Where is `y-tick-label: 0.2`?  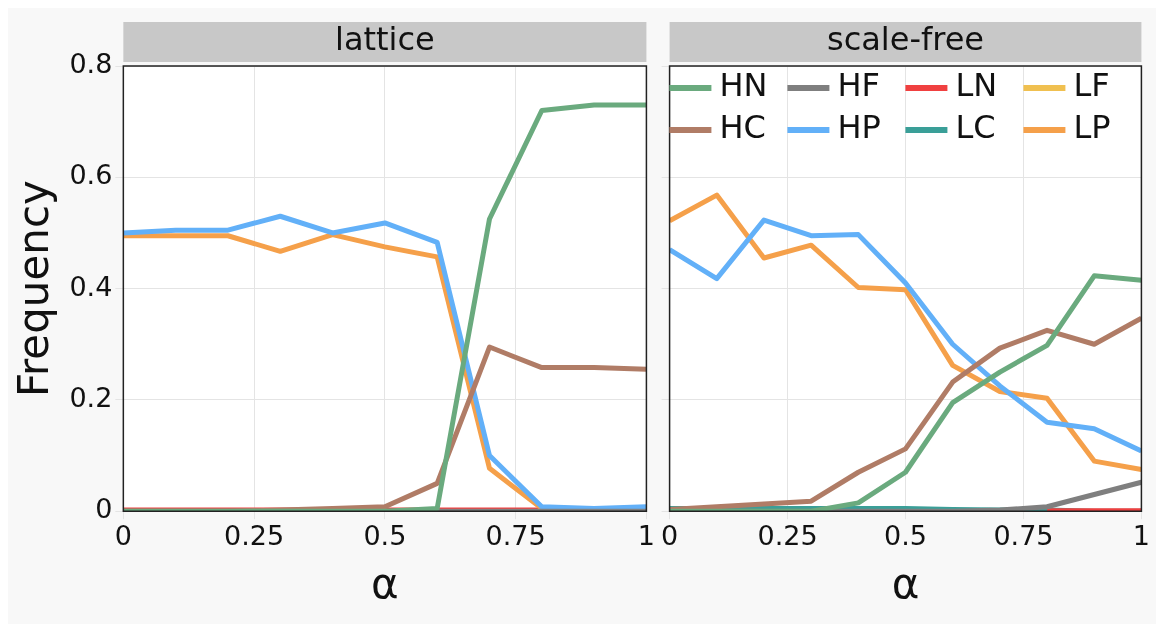
y-tick-label: 0.2 is located at coordinates (91, 397).